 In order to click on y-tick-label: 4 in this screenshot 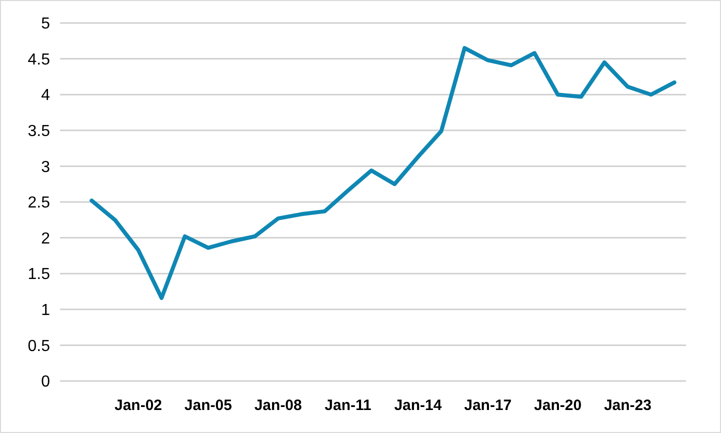, I will do `click(45, 95)`.